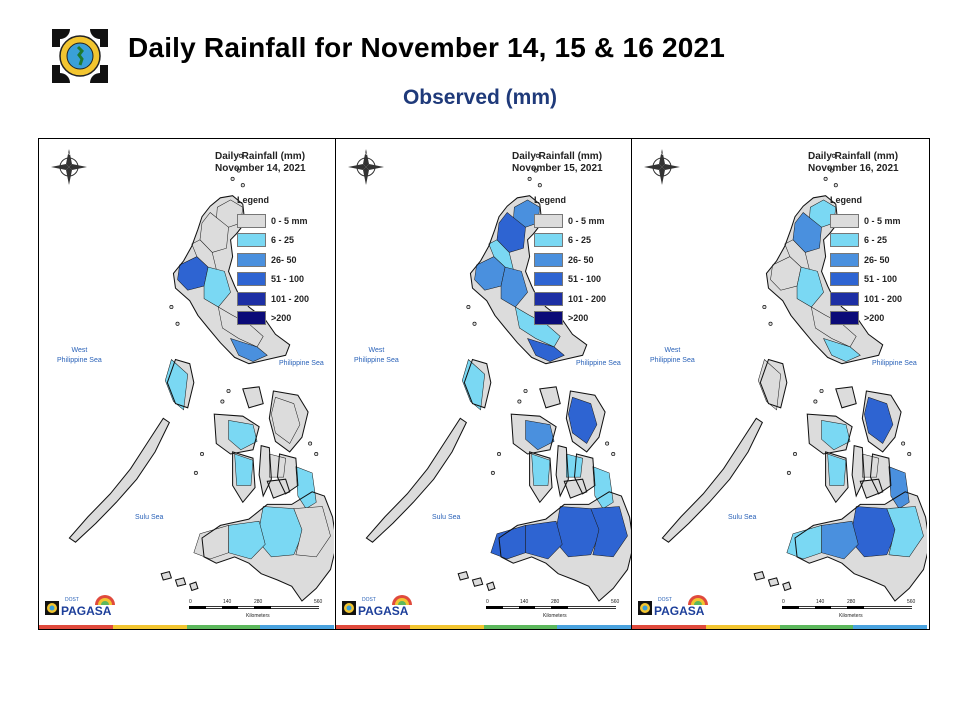 The height and width of the screenshot is (720, 960). I want to click on scale-tick-3: 560, so click(911, 602).